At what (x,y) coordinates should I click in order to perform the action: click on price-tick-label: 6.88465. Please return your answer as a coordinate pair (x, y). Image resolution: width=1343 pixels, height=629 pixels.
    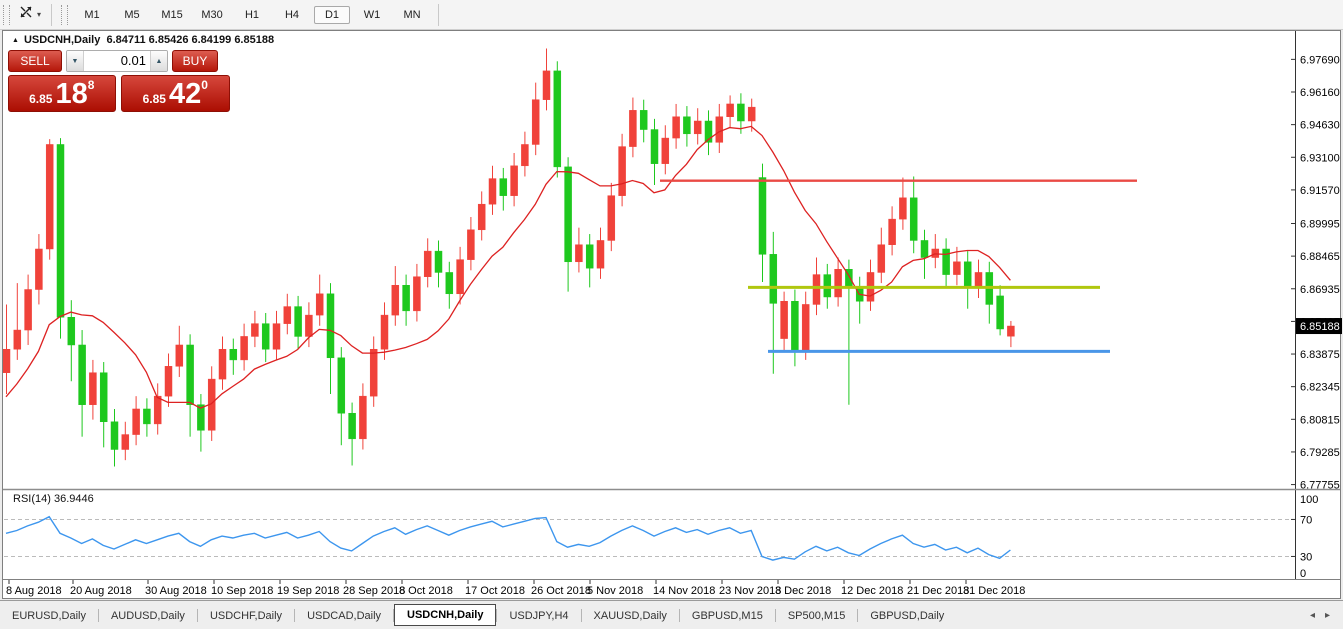
    Looking at the image, I should click on (1320, 257).